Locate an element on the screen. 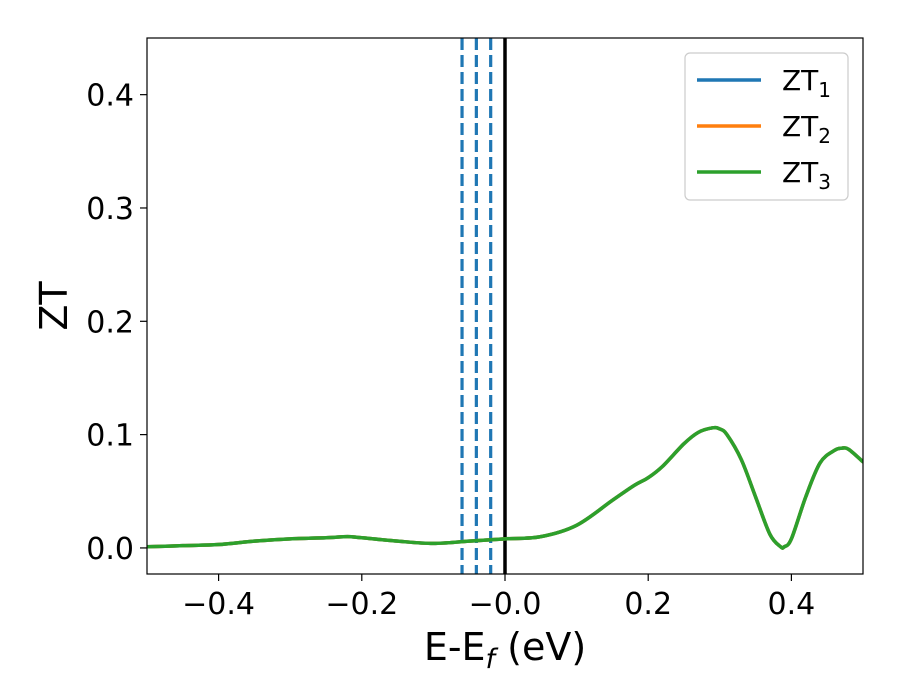  x-tick-label: −0.0 is located at coordinates (505, 604).